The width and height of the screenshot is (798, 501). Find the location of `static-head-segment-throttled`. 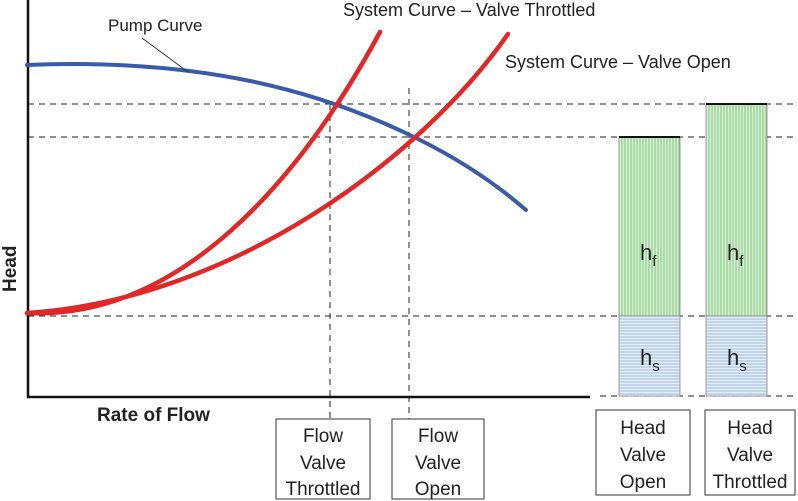

static-head-segment-throttled is located at coordinates (736, 356).